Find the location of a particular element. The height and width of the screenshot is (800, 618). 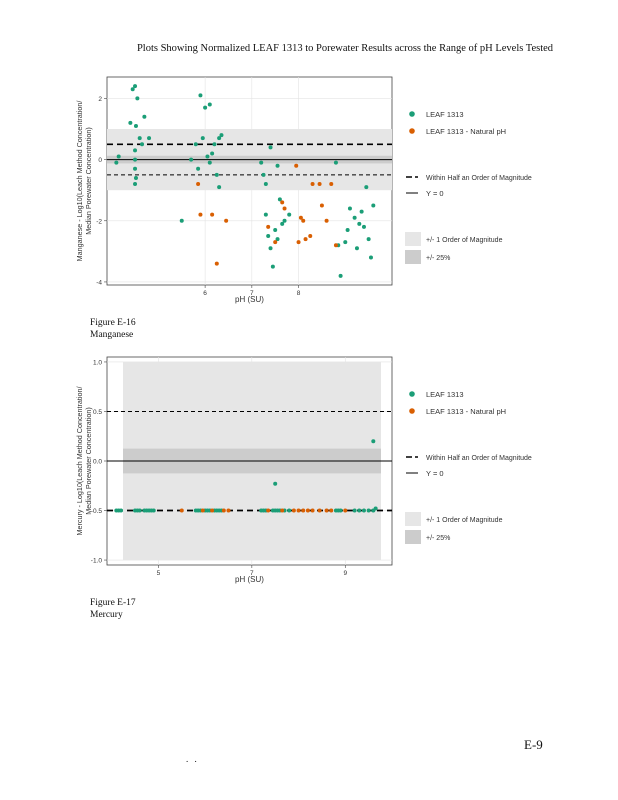

x-axis-ticks: 6 7 8 is located at coordinates (252, 291).